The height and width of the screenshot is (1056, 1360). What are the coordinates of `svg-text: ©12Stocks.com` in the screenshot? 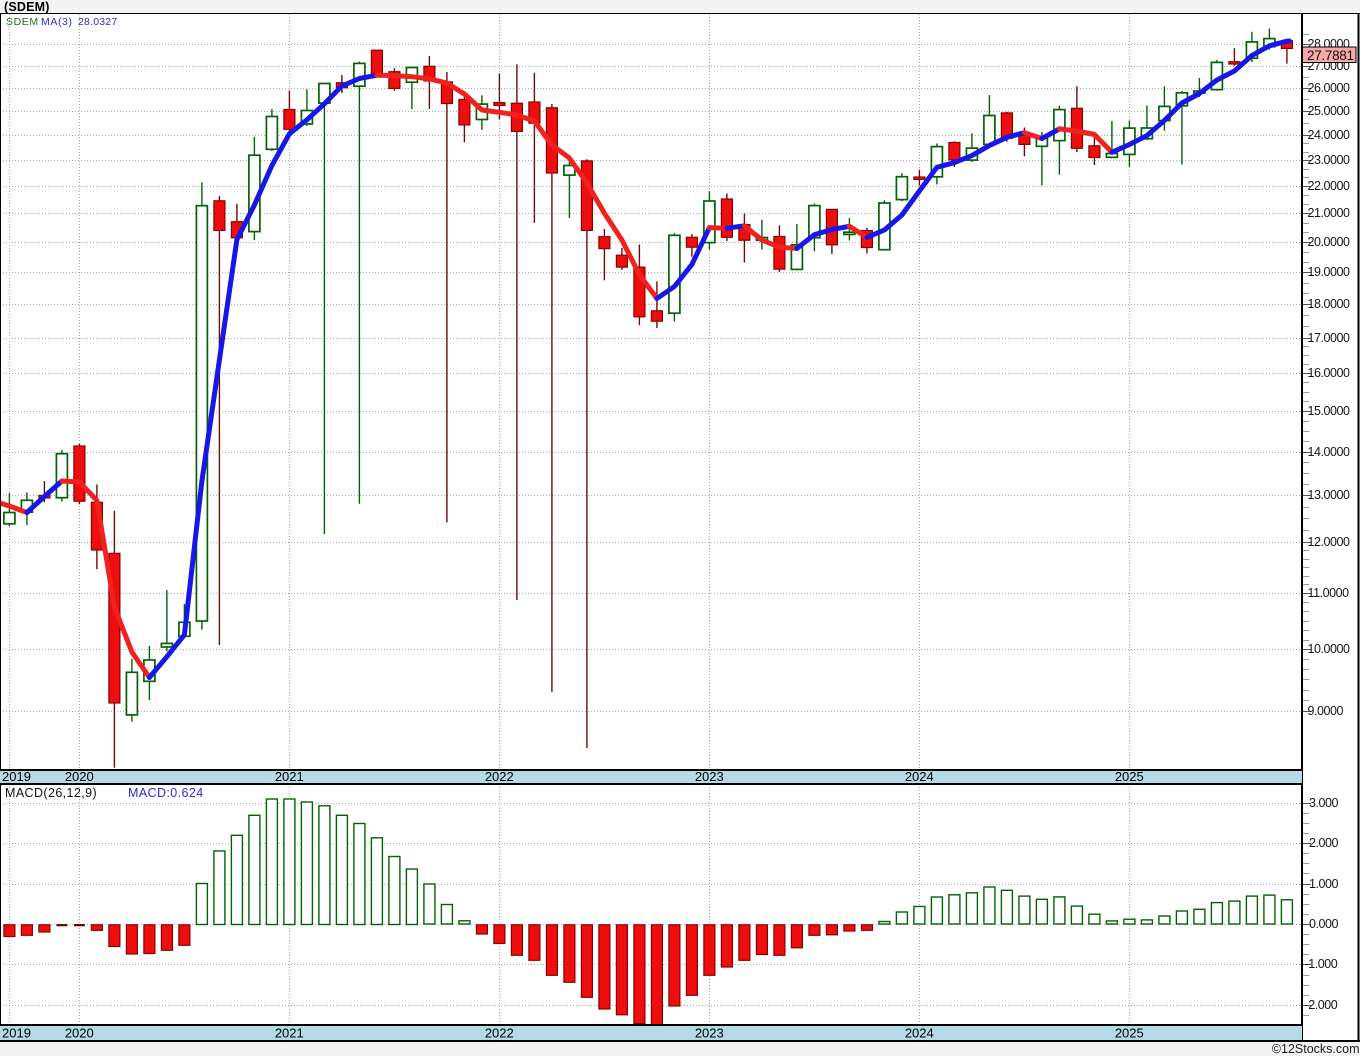 It's located at (1316, 1049).